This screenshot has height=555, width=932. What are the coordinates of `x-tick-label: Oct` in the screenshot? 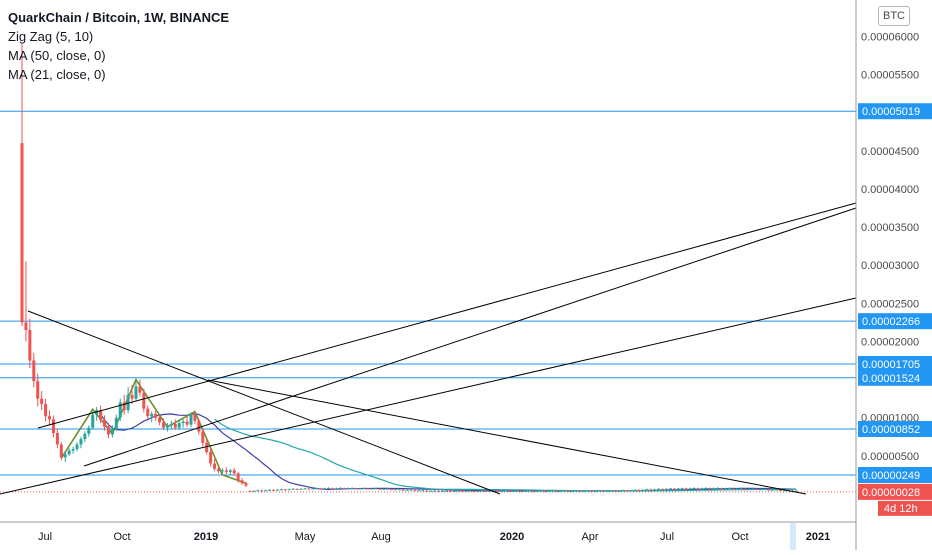 It's located at (121, 537).